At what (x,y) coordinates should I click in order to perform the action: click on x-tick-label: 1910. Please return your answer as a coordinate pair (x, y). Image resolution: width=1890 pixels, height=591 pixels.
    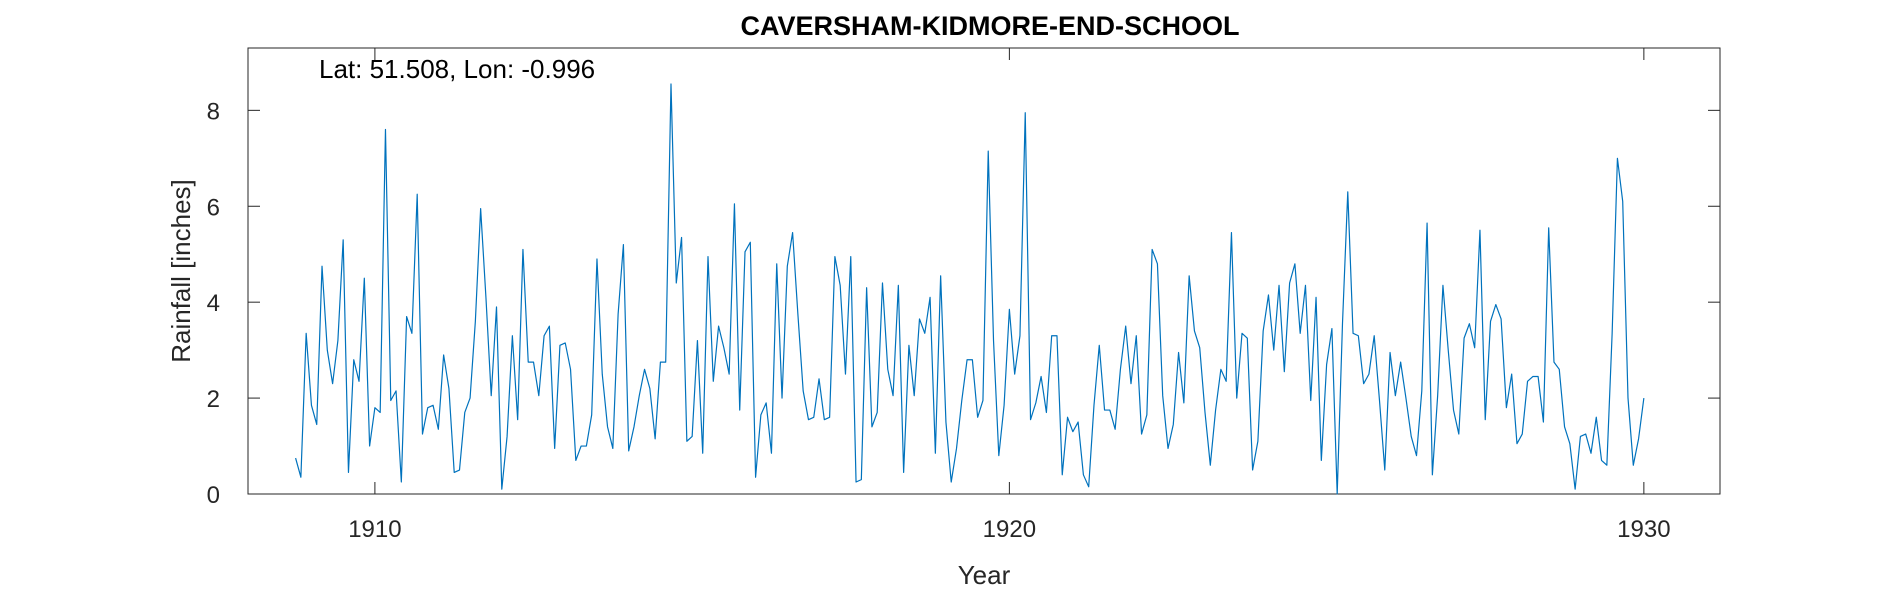
    Looking at the image, I should click on (374, 529).